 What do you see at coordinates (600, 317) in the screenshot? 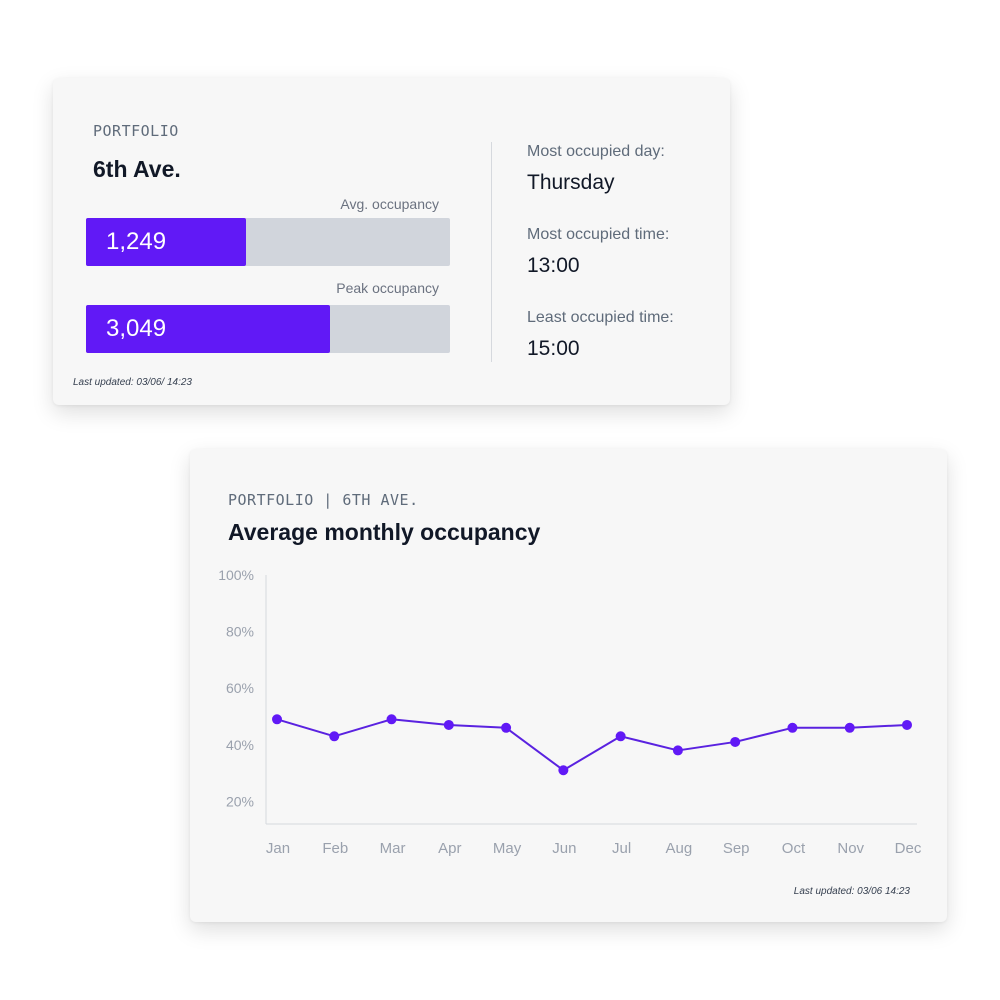
I see `least-occupied-time-label: Least occupied time:` at bounding box center [600, 317].